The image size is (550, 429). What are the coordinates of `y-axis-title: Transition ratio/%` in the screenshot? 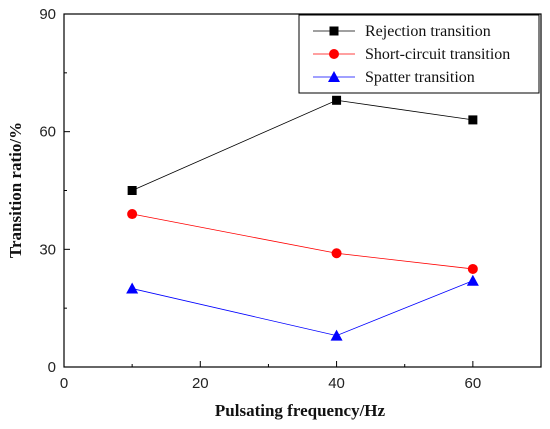 It's located at (15, 190).